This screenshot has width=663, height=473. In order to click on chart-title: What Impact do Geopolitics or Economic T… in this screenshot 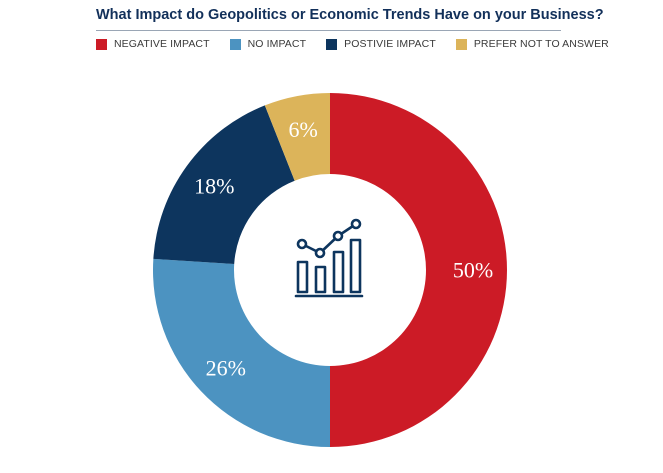, I will do `click(350, 15)`.